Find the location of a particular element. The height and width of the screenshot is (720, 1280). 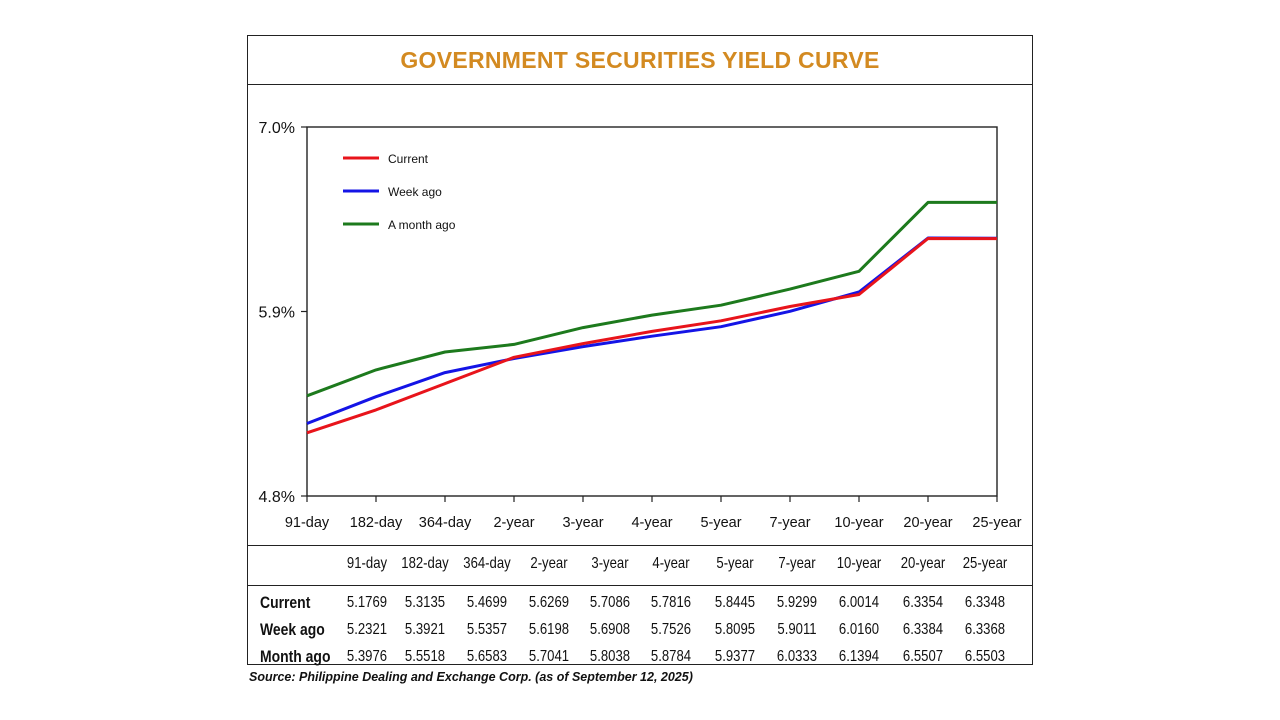

x-tick-label: 2-year is located at coordinates (513, 523).